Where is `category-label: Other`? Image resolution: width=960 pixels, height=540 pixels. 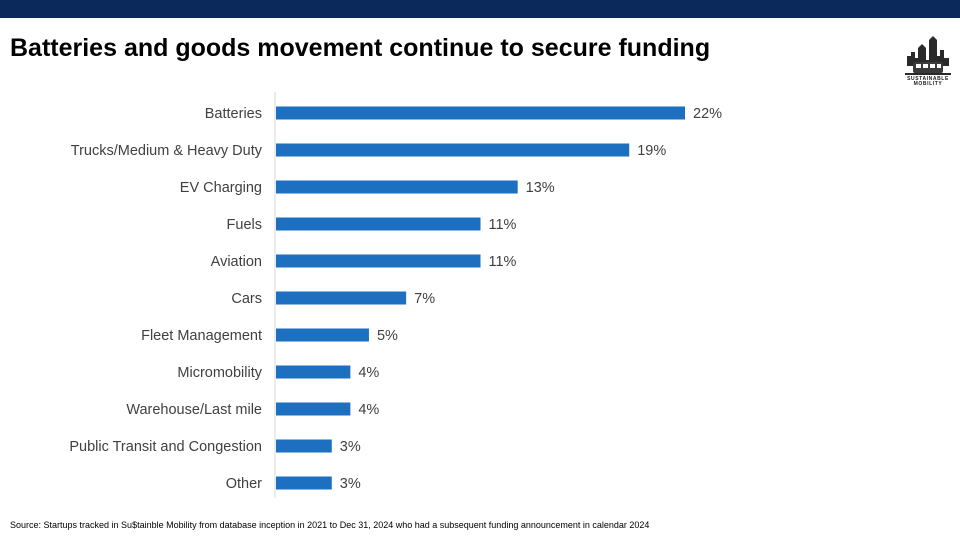
category-label: Other is located at coordinates (244, 484).